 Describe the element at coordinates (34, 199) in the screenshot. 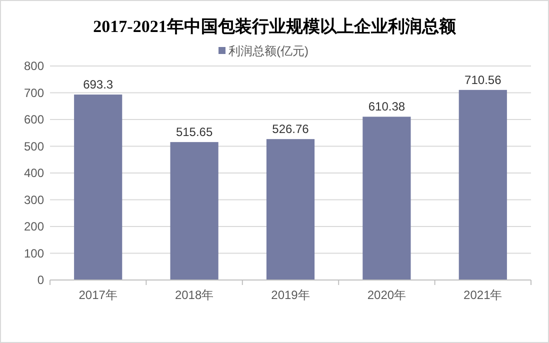

I see `y-tick-label: 300` at that location.